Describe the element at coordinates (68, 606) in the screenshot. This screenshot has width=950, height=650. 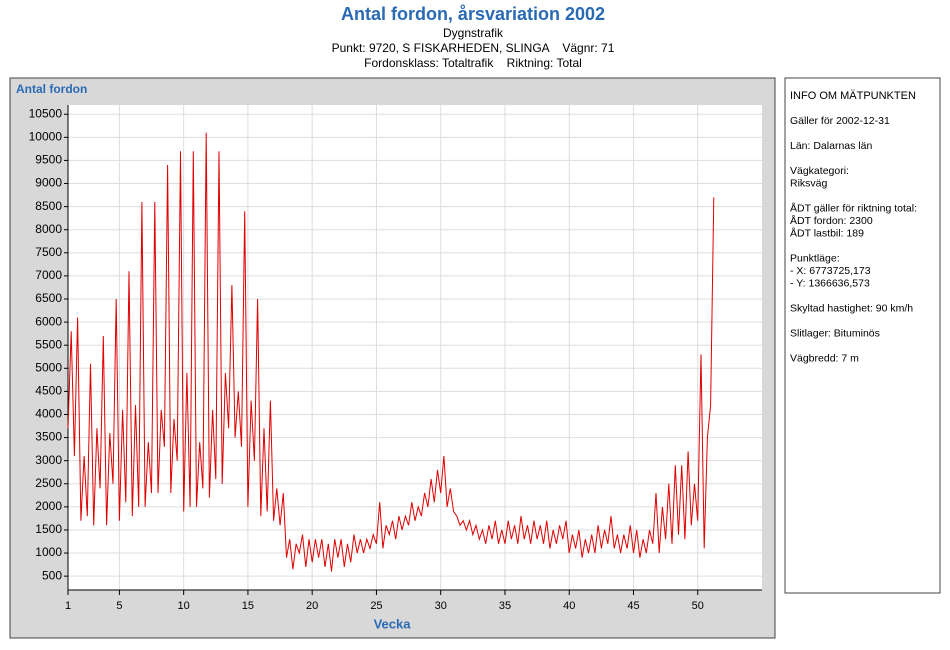
I see `x-tick-label: 1` at that location.